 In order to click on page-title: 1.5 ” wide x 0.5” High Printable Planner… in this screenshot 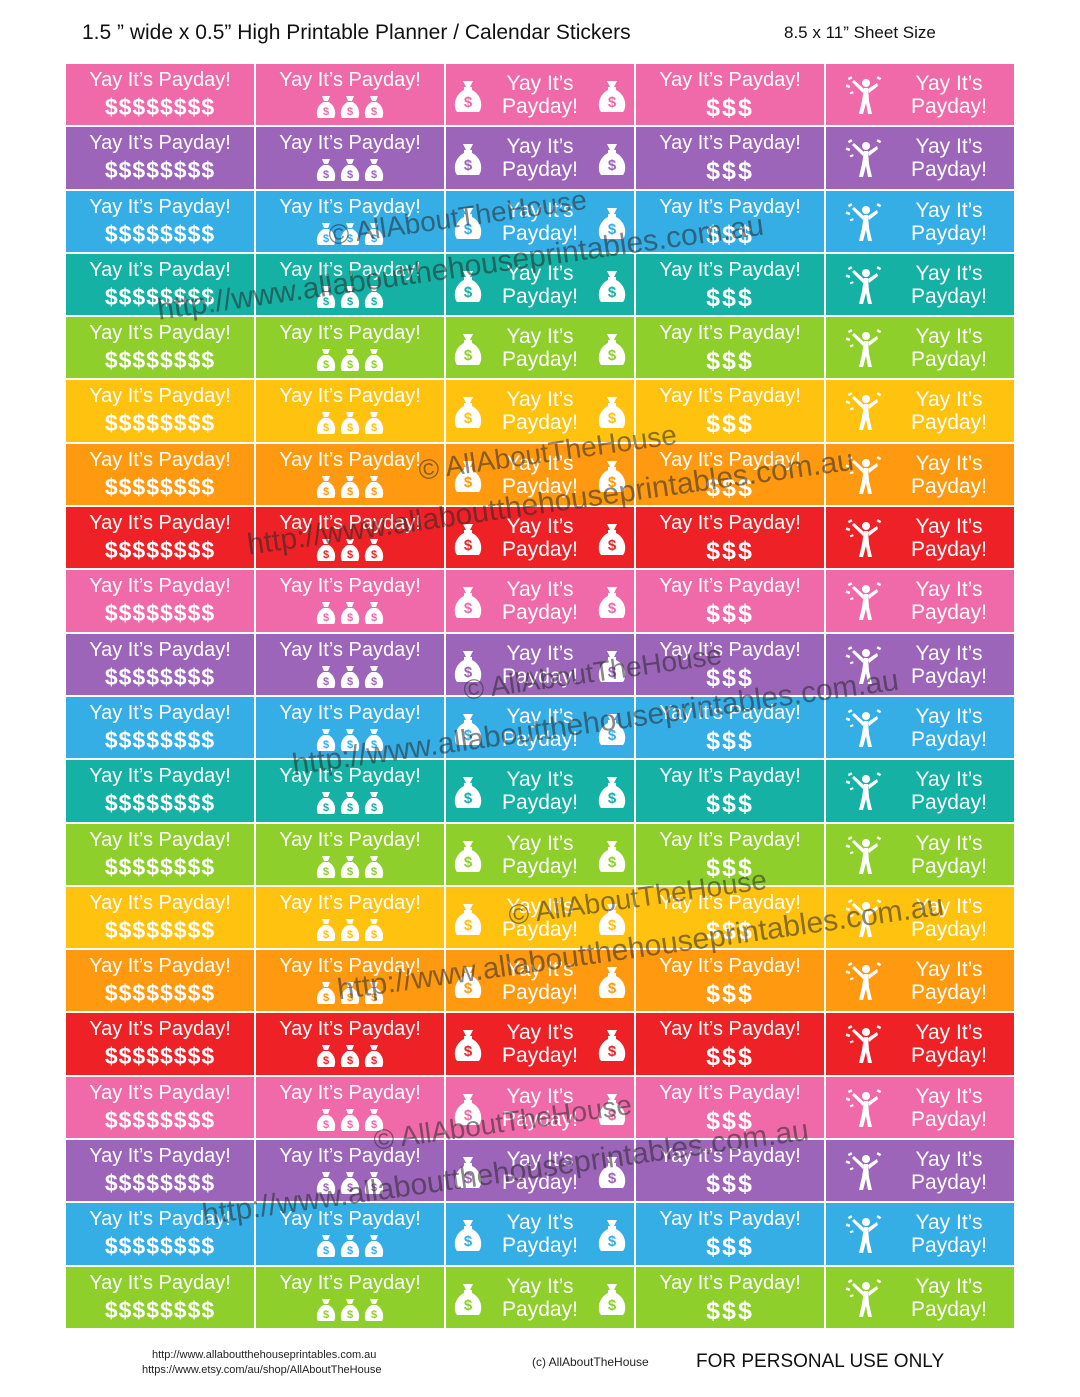, I will do `click(356, 32)`.